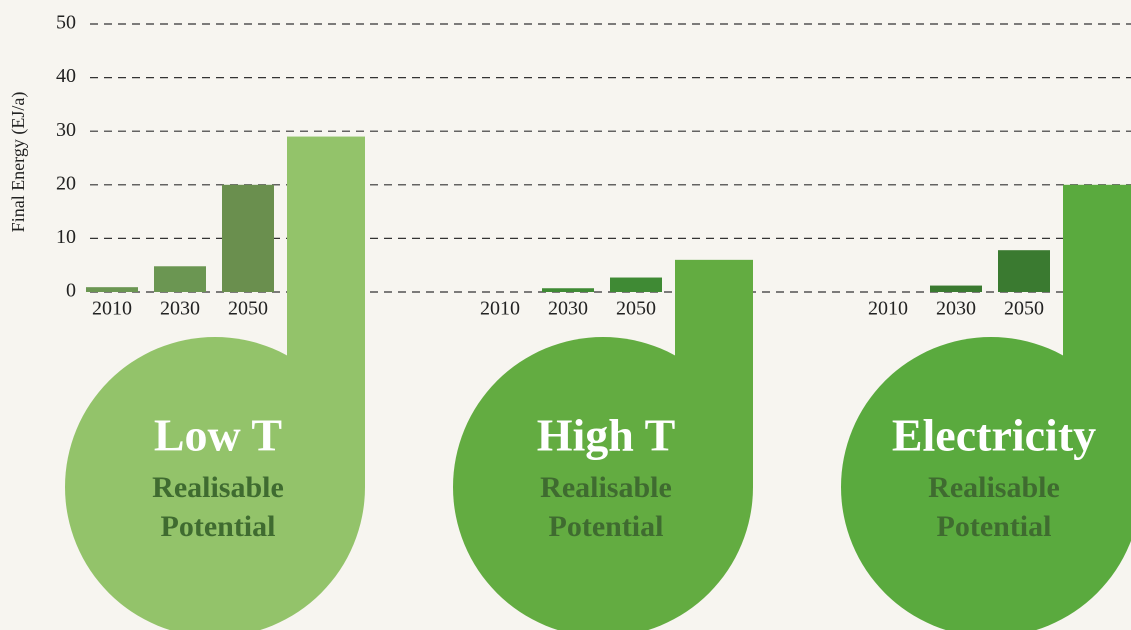  I want to click on group-title: Electricity, so click(994, 435).